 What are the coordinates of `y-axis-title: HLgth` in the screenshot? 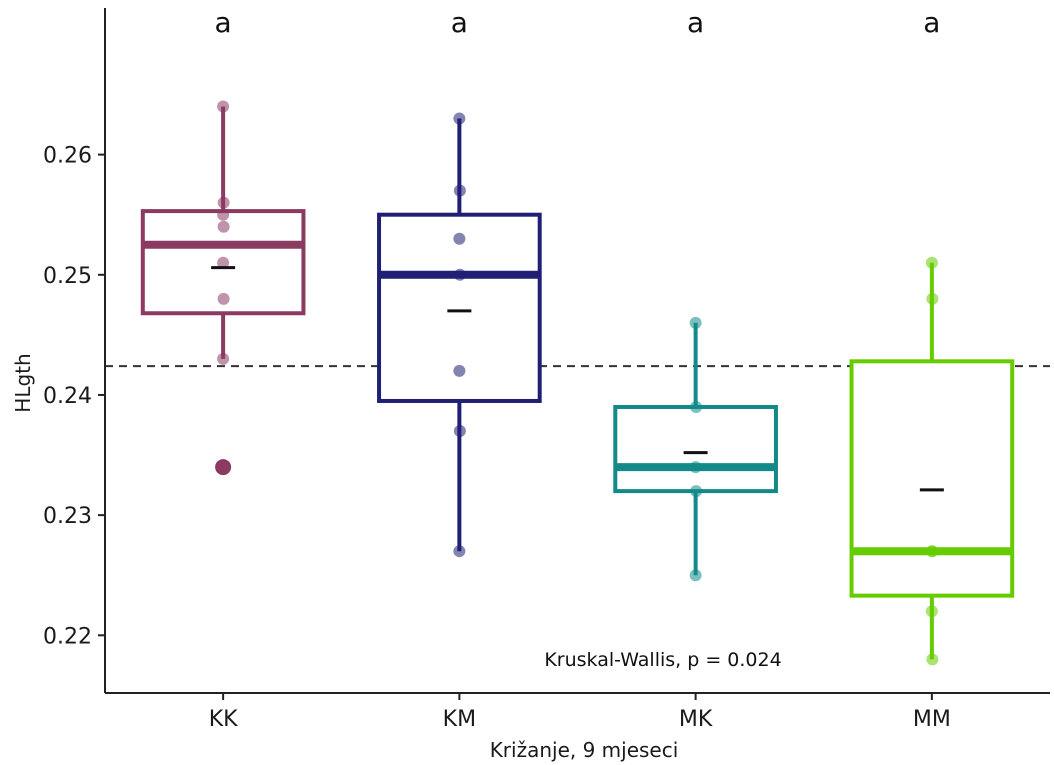 It's located at (23, 382).